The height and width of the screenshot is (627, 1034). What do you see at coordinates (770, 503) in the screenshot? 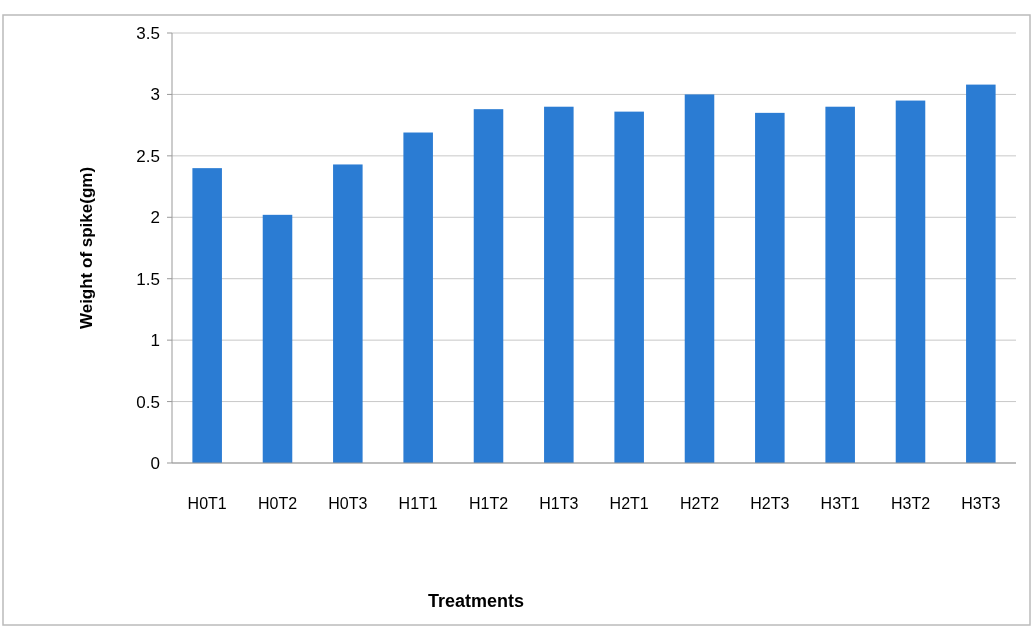
I see `x-tick-label: H2T3` at bounding box center [770, 503].